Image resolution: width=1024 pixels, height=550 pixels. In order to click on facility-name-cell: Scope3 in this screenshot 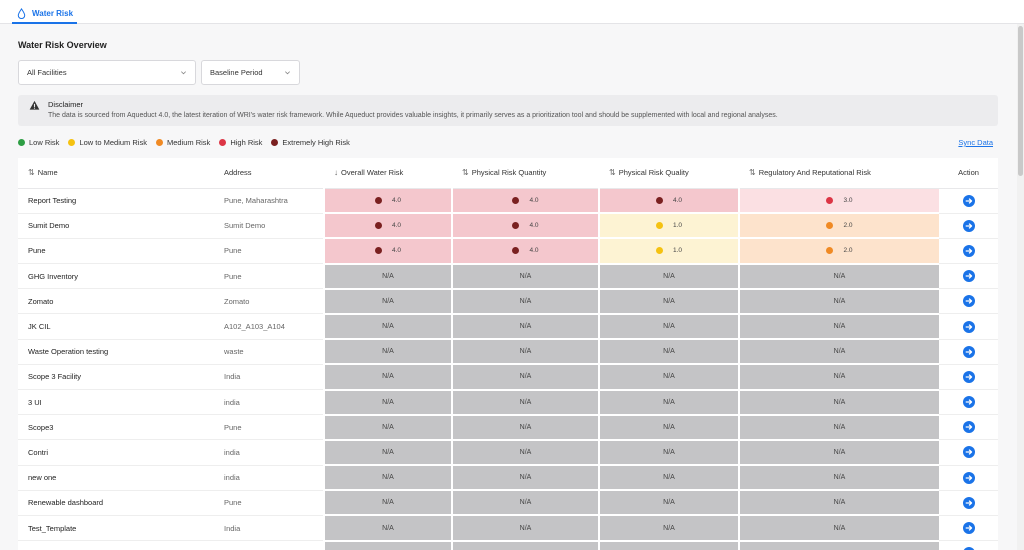, I will do `click(116, 427)`.